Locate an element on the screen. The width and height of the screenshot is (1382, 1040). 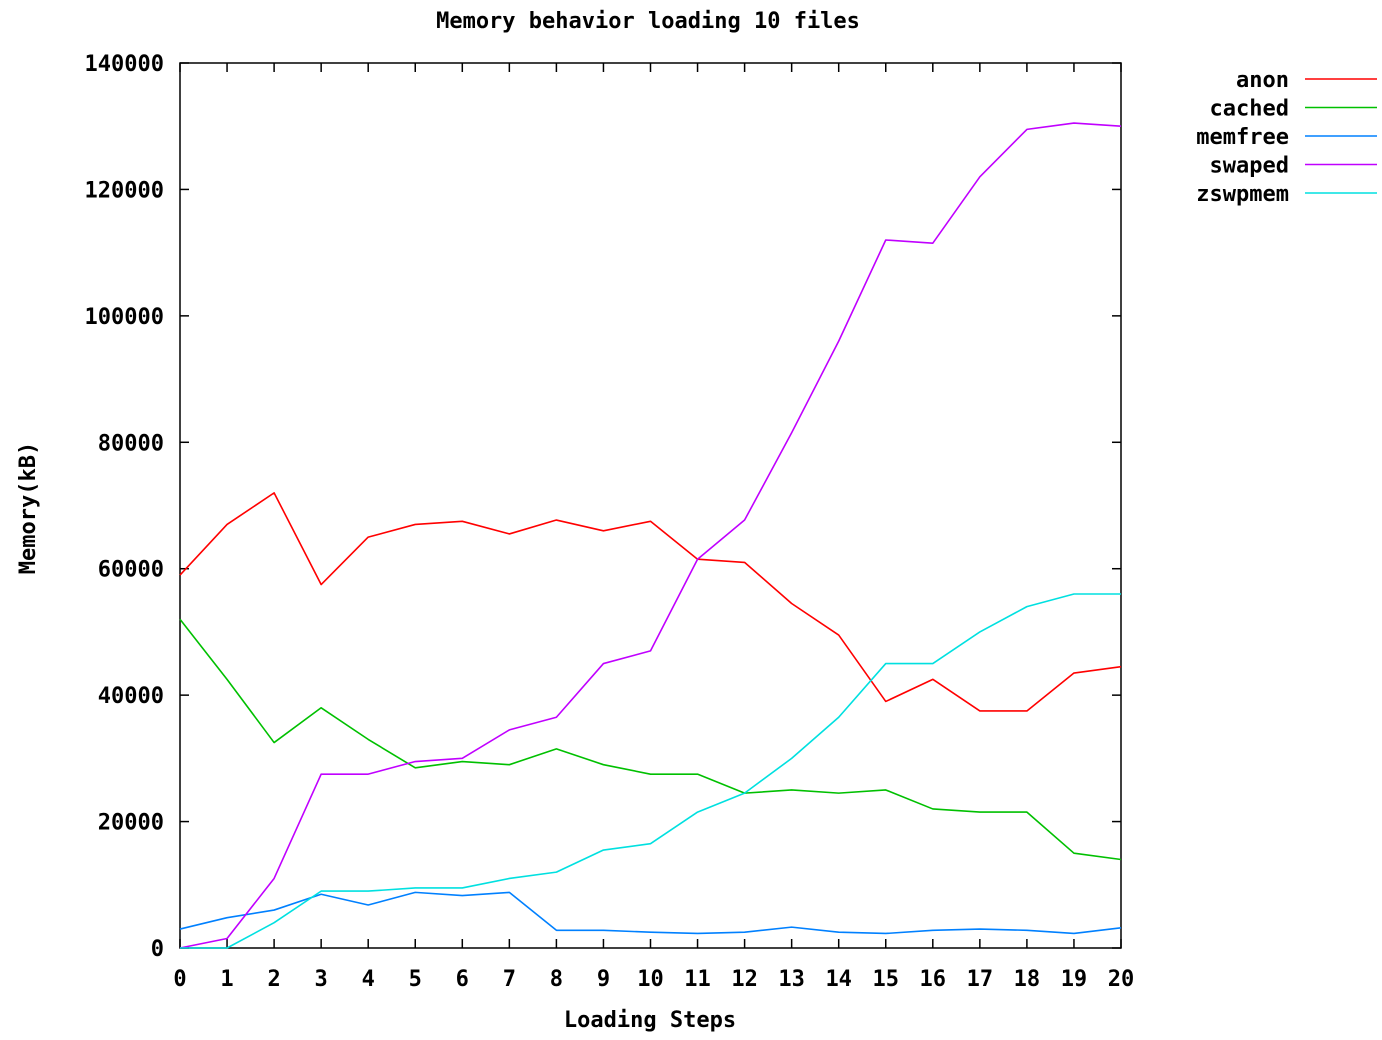
y-tick-label: 40000 is located at coordinates (131, 696).